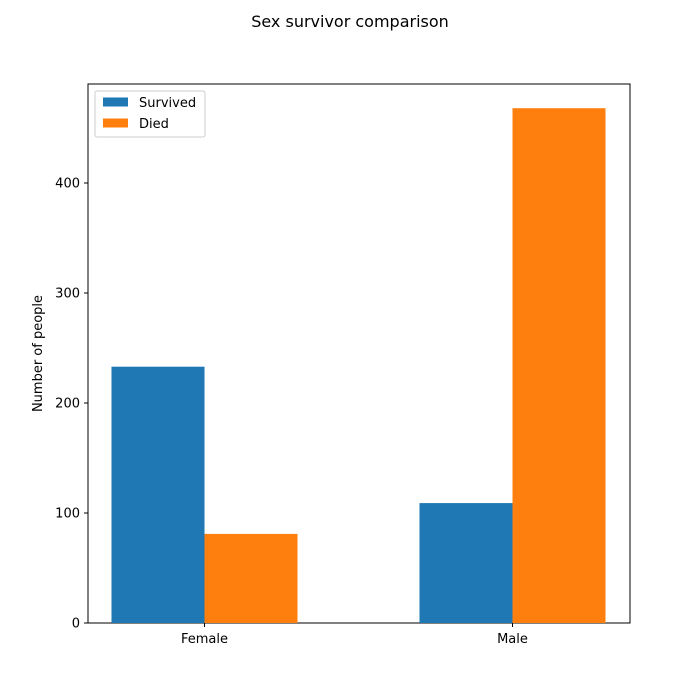 The height and width of the screenshot is (700, 700). Describe the element at coordinates (67, 404) in the screenshot. I see `y-tick-label: 200` at that location.